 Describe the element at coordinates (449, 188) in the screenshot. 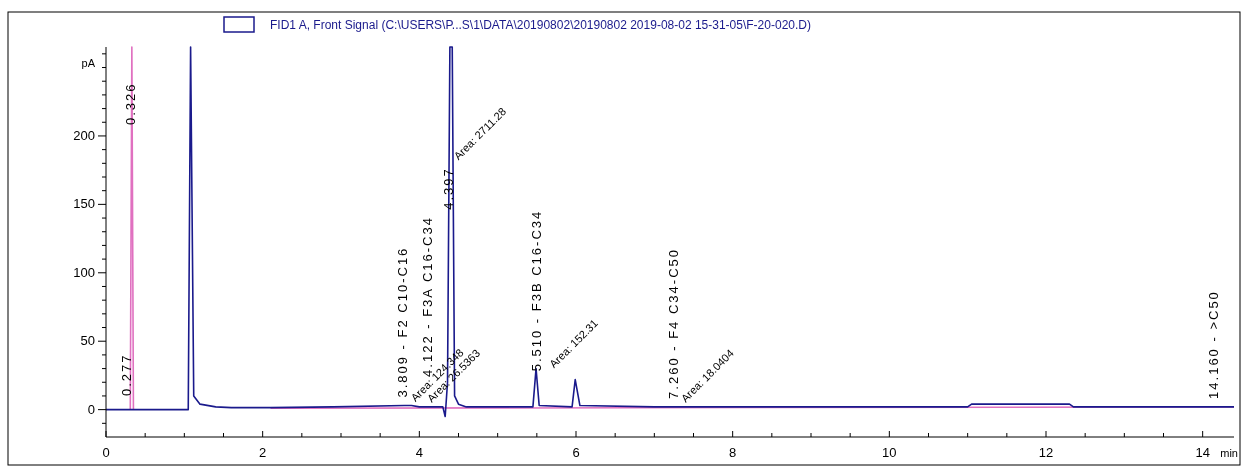

I see `annotation: 4.397` at that location.